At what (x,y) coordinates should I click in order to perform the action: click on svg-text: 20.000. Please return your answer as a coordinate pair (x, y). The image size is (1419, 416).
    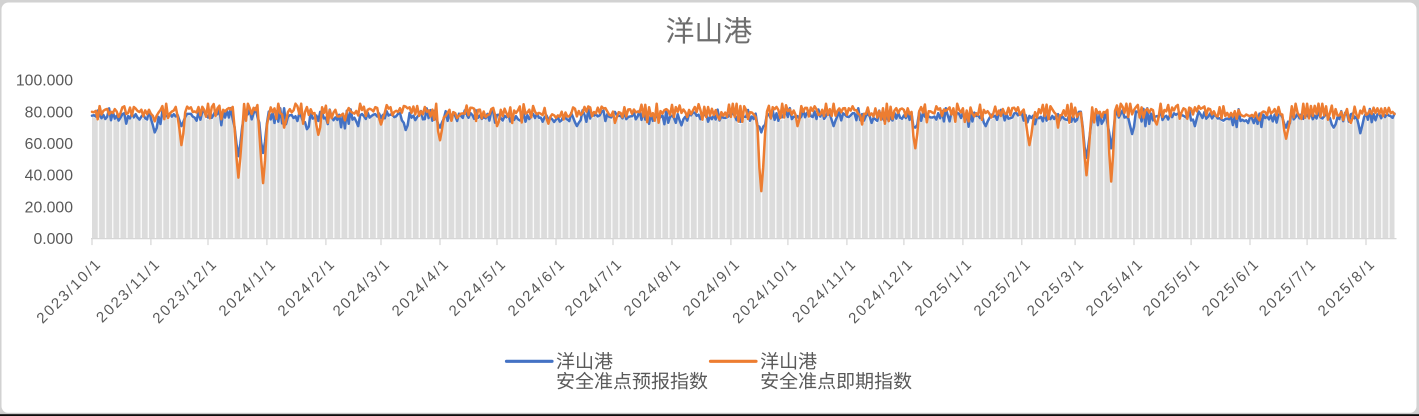
    Looking at the image, I should click on (49, 207).